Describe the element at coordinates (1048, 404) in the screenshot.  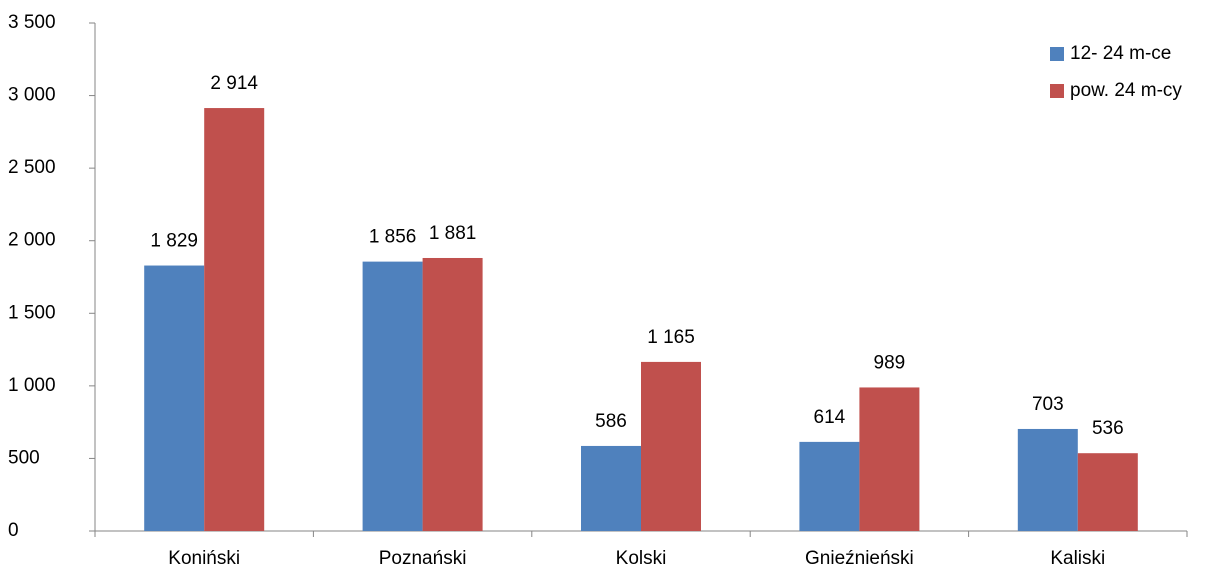
I see `data-label: 703` at that location.